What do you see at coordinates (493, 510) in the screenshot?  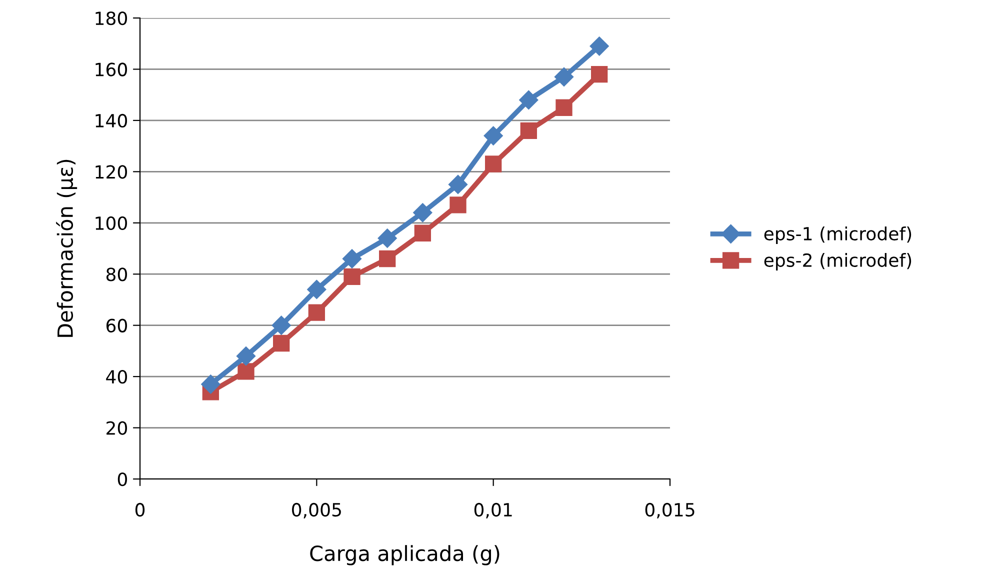 I see `x-tick-label: 0,01` at bounding box center [493, 510].